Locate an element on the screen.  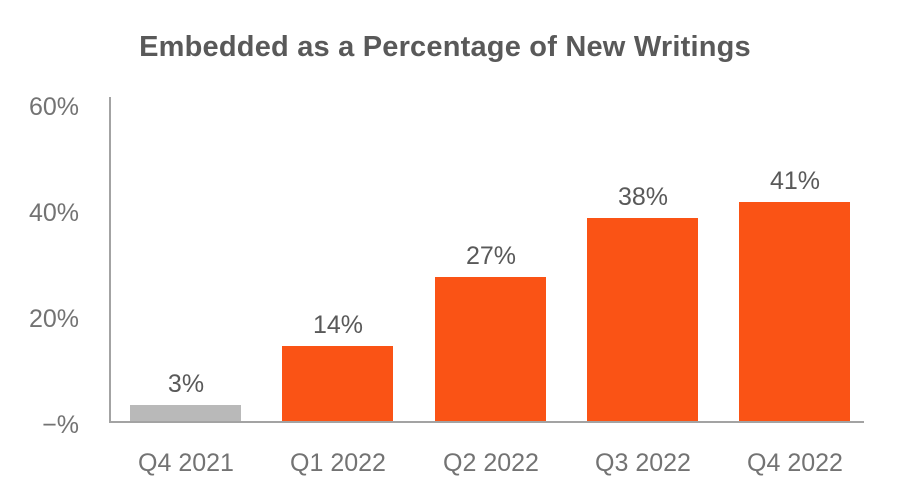
bar-q4-2021 is located at coordinates (185, 413).